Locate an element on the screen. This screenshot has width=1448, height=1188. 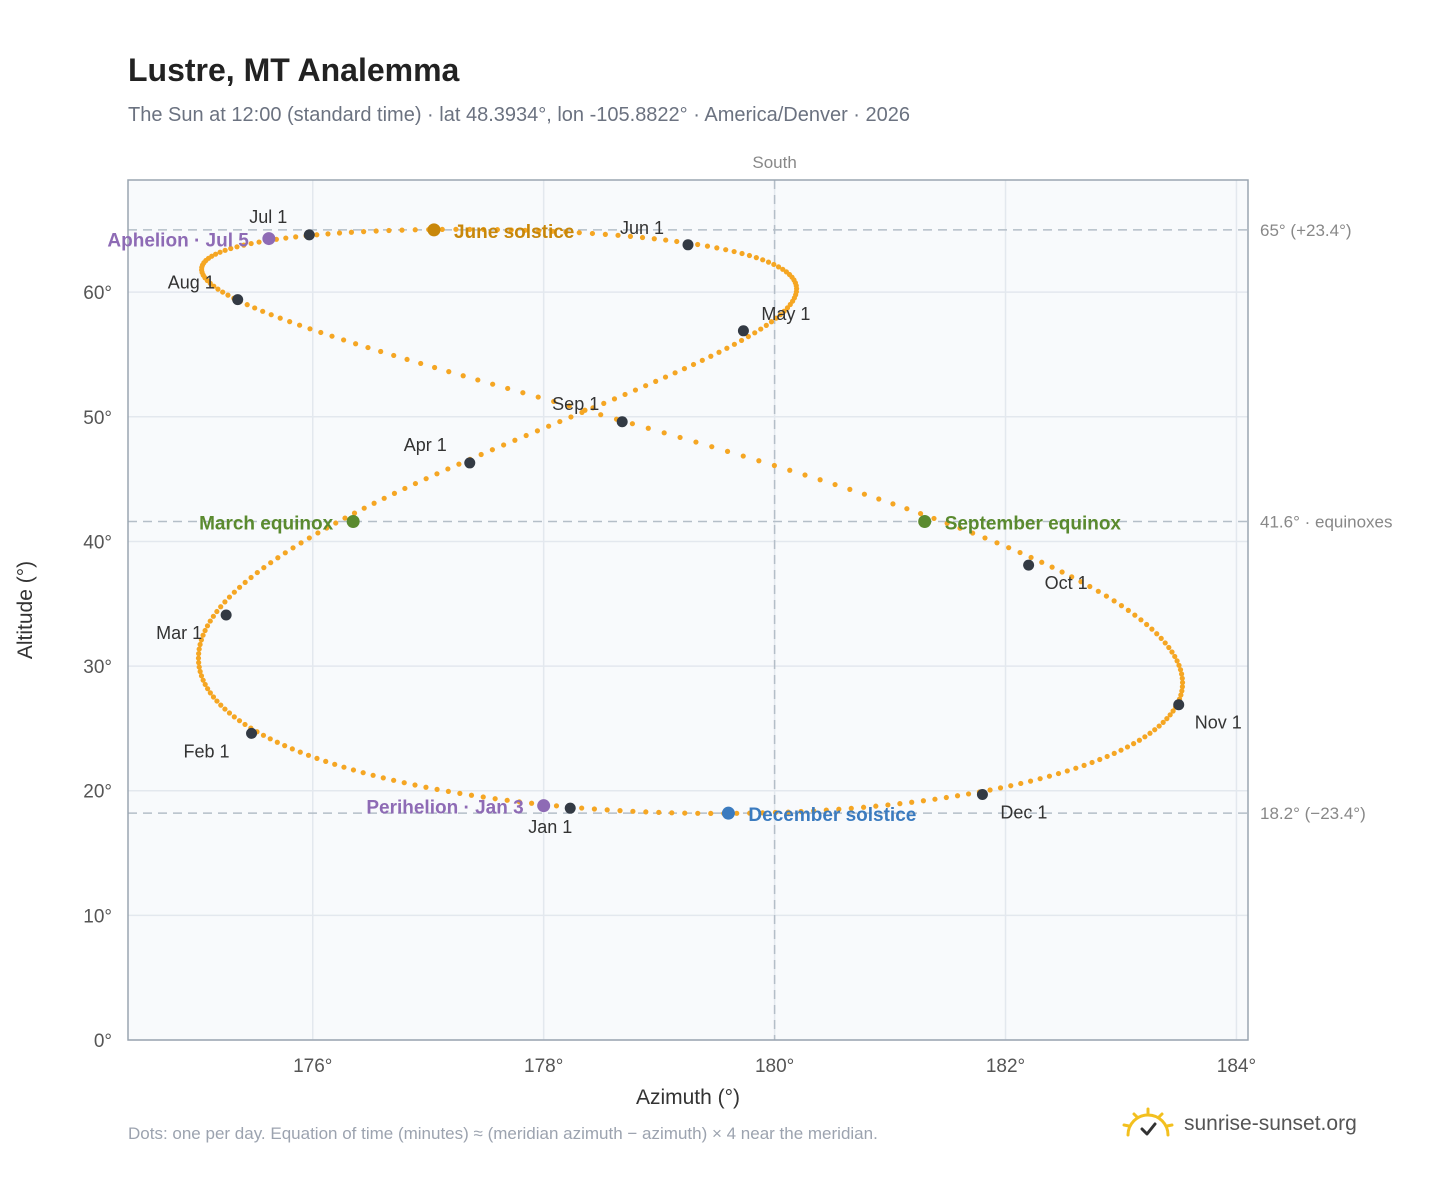
page-title: Lustre, MT Analemma is located at coordinates (294, 70).